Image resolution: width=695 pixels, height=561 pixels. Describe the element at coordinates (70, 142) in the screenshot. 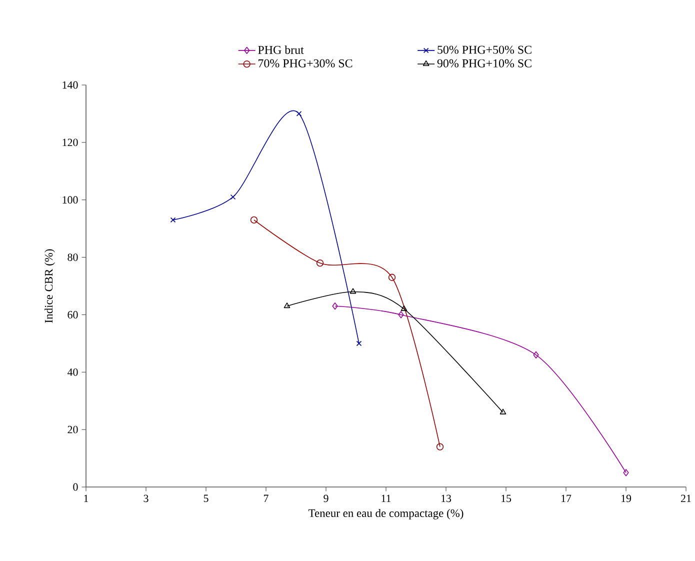

I see `y-tick-label: 120` at that location.